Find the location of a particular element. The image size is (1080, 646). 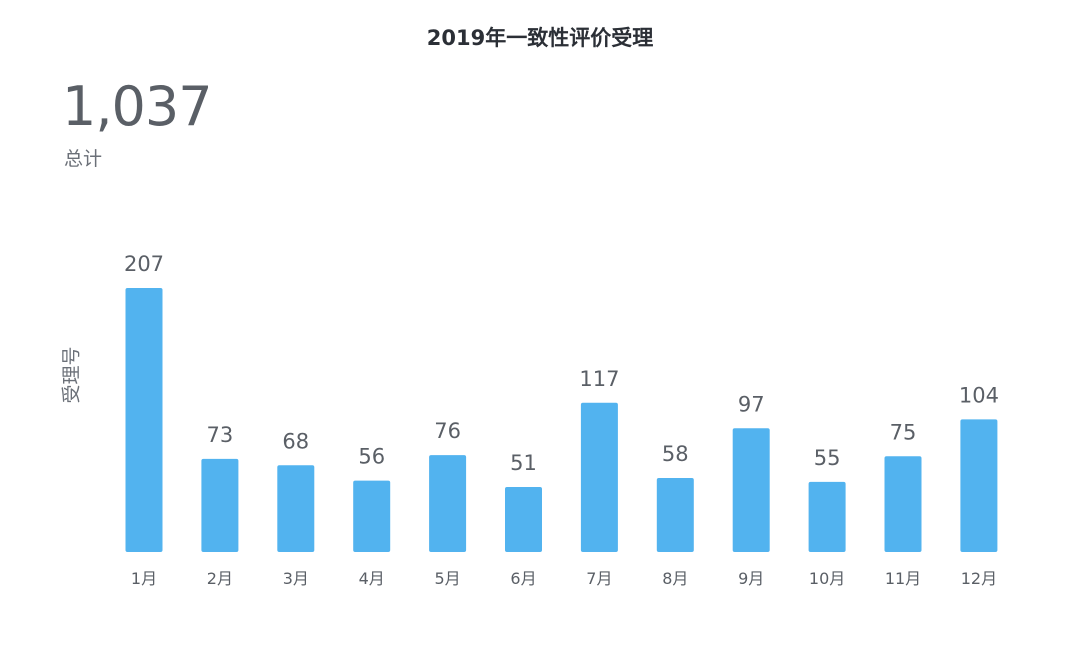

bar-8月 is located at coordinates (675, 515).